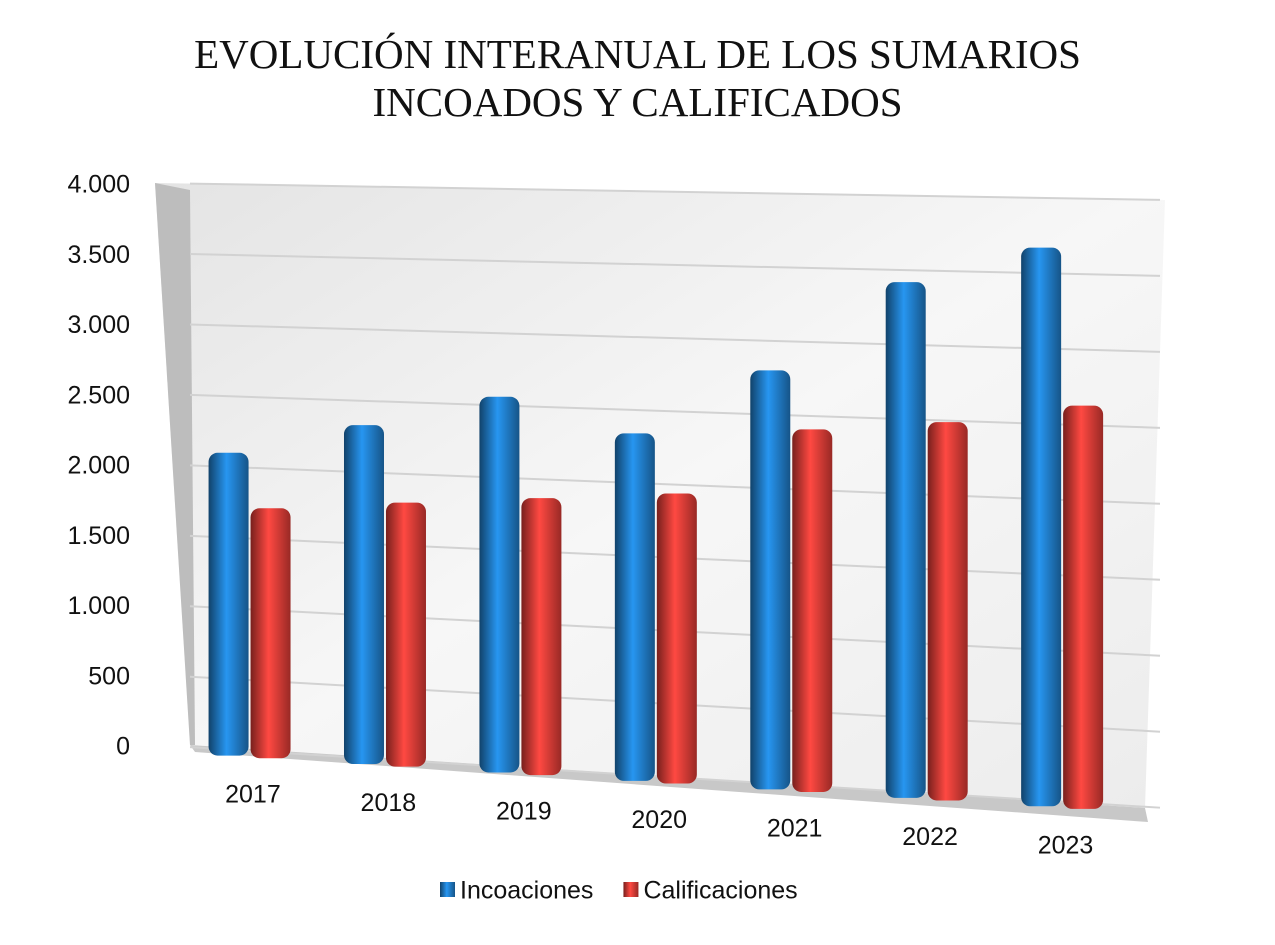 This screenshot has height=945, width=1275. What do you see at coordinates (389, 803) in the screenshot?
I see `x-tick-label: 2018` at bounding box center [389, 803].